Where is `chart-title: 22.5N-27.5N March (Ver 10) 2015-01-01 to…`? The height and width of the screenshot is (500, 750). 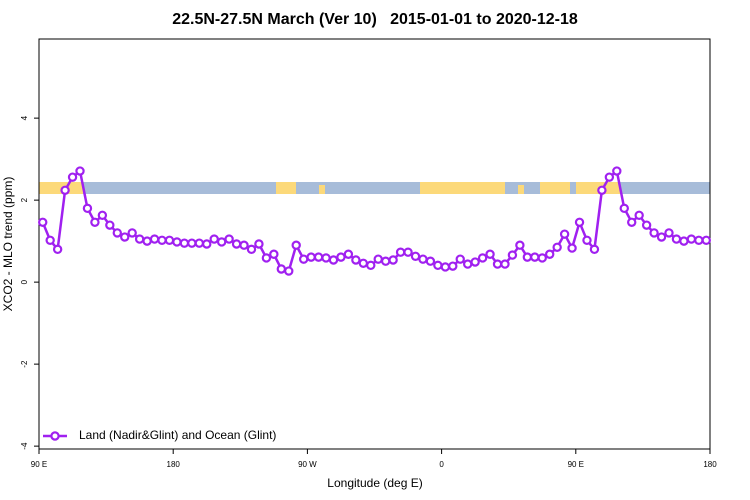
chart-title: 22.5N-27.5N March (Ver 10) 2015-01-01 to… is located at coordinates (375, 19).